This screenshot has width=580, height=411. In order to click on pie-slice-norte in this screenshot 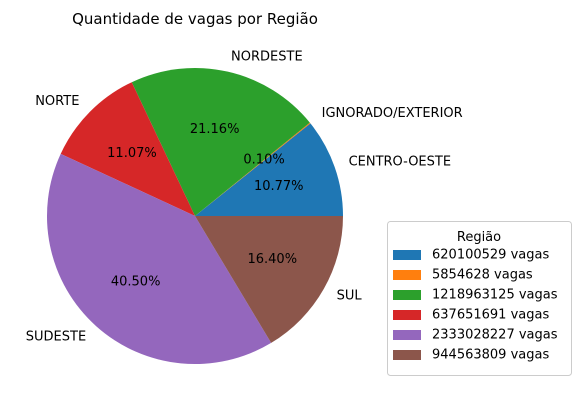, I will do `click(127, 149)`.